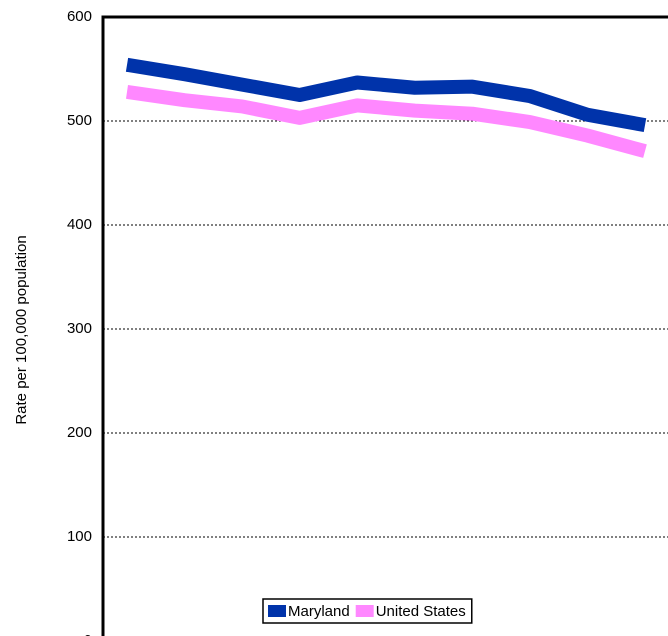 Image resolution: width=668 pixels, height=636 pixels. I want to click on legend-label: United States, so click(421, 611).